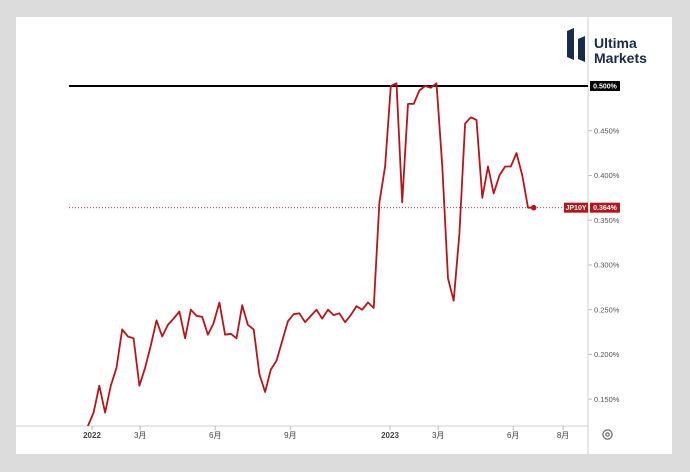 The height and width of the screenshot is (472, 690). What do you see at coordinates (326, 433) in the screenshot?
I see `x-tick-labels: 2022 3月 6月 9月 2023 3月 6月 8月` at bounding box center [326, 433].